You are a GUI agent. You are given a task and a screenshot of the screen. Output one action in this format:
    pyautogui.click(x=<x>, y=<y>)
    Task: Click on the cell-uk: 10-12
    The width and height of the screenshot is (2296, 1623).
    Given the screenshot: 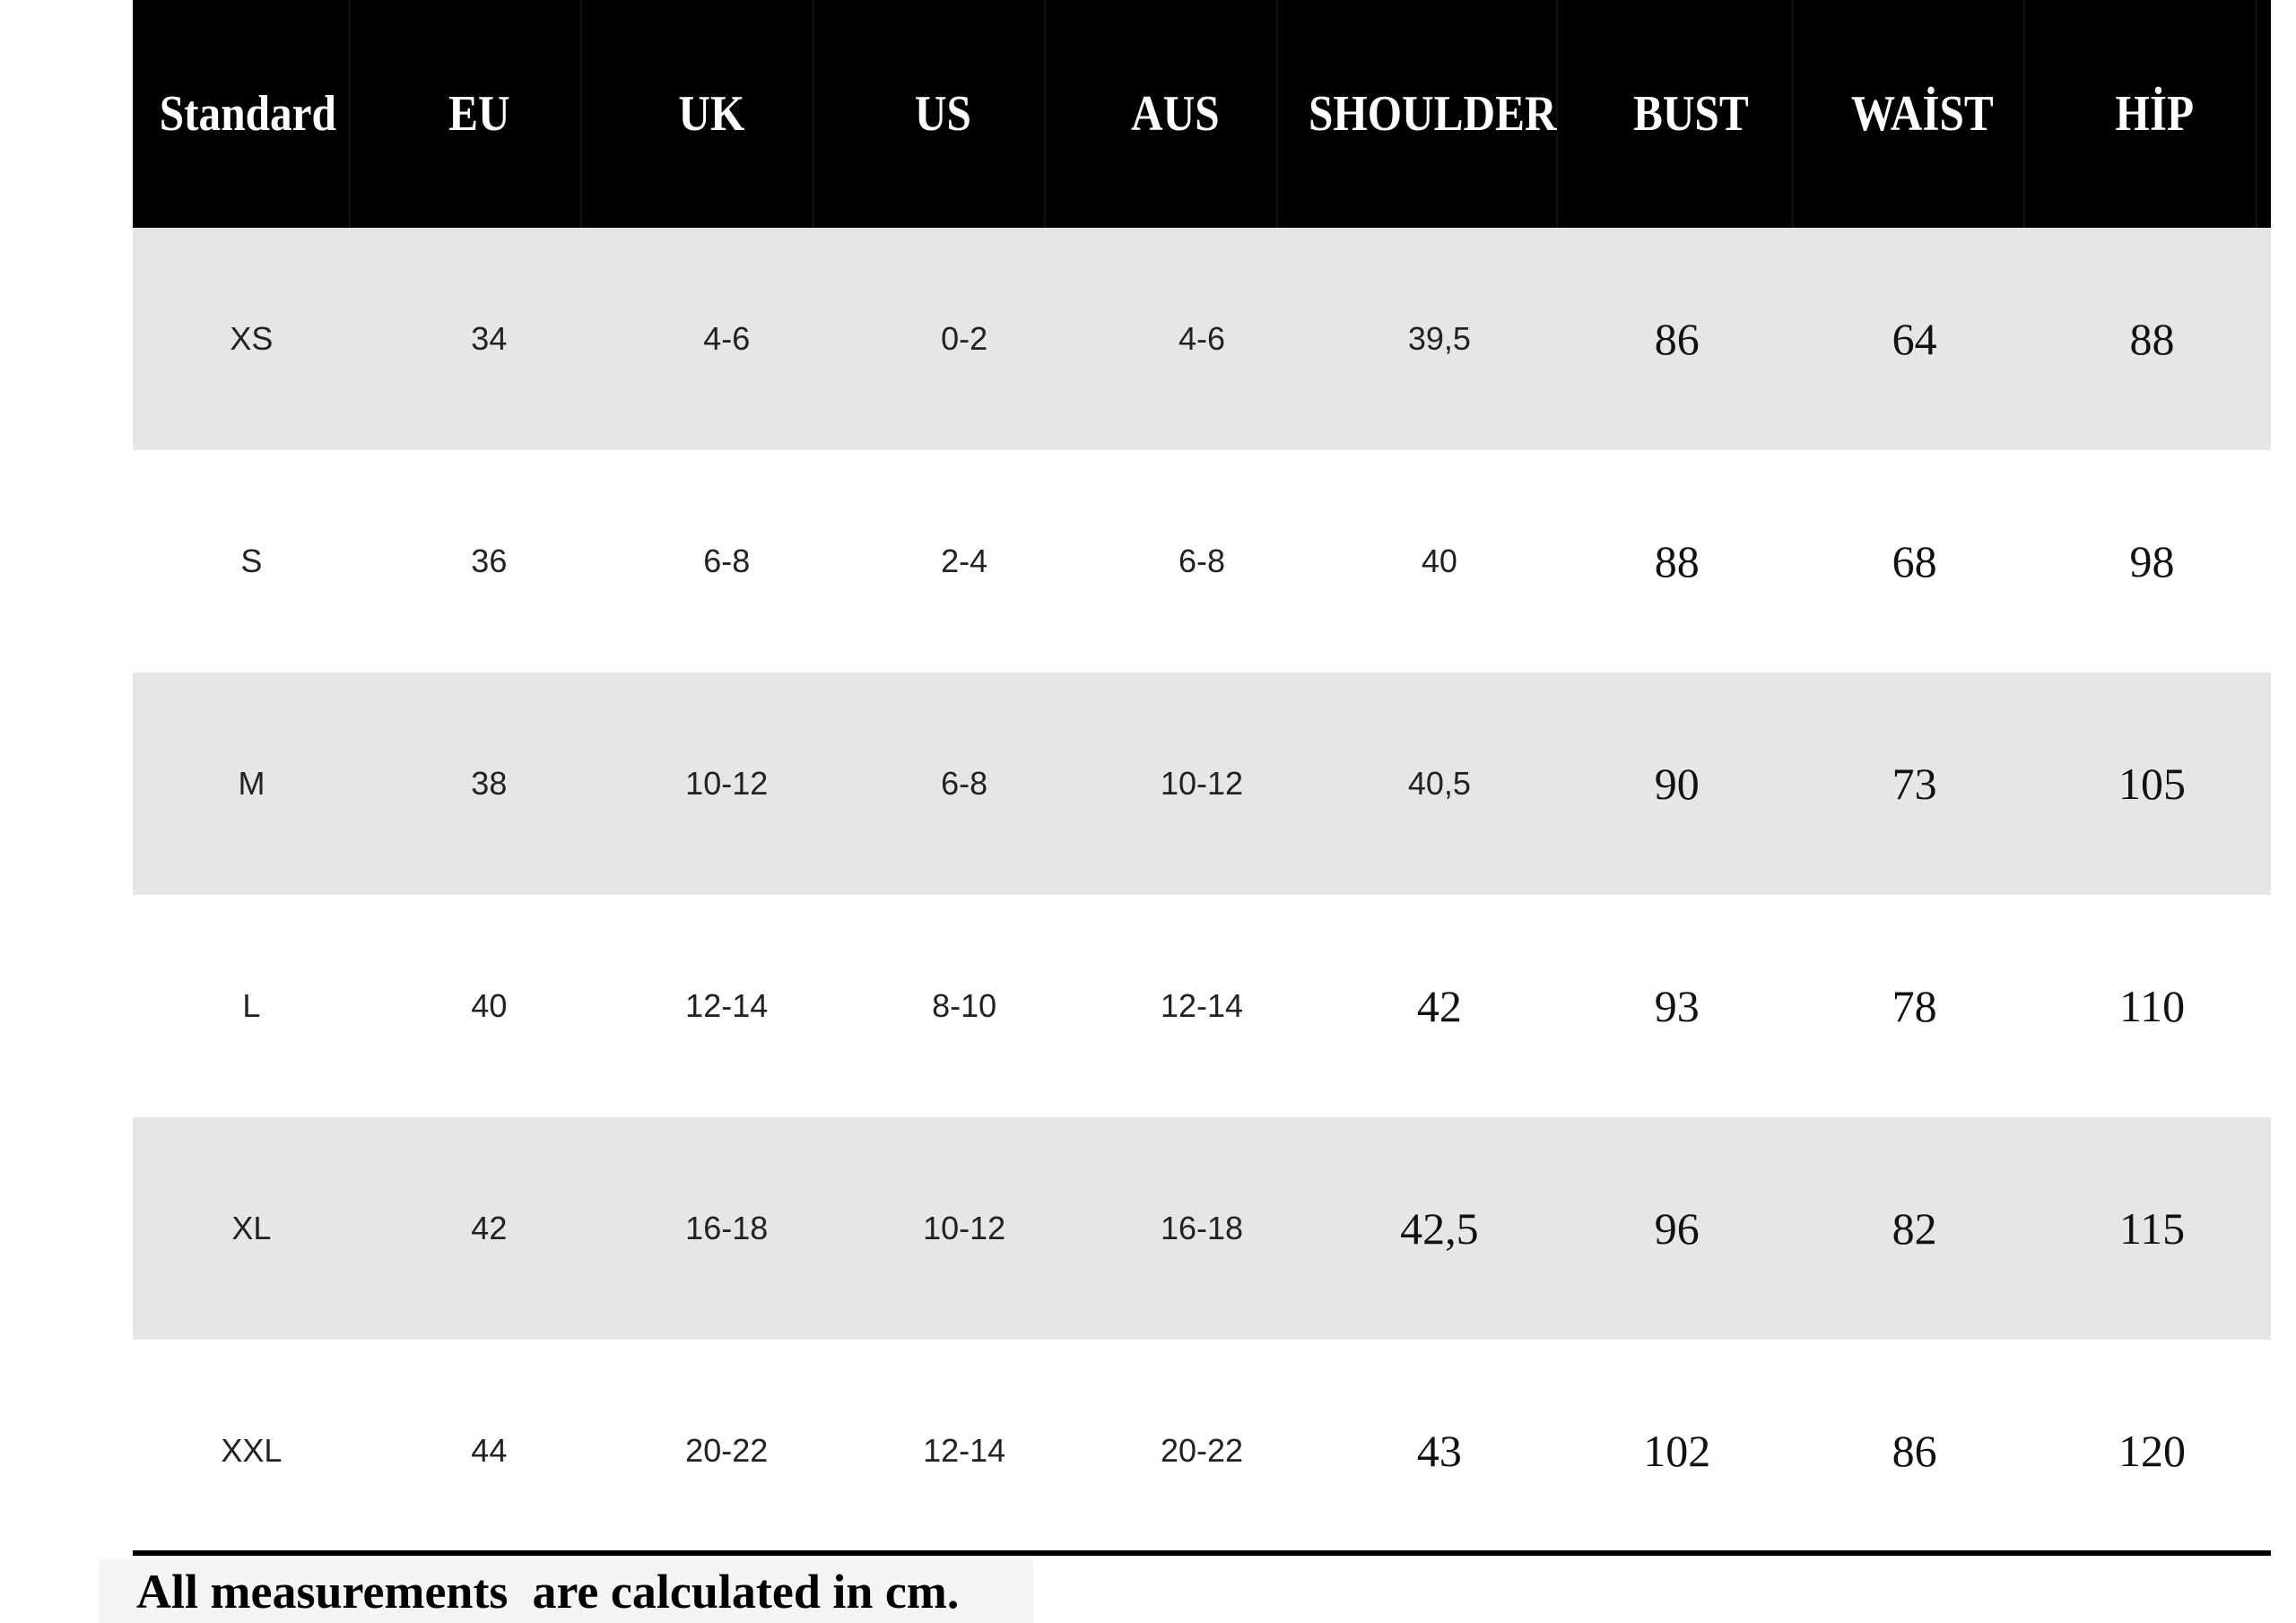 What is the action you would take?
    pyautogui.click(x=727, y=783)
    